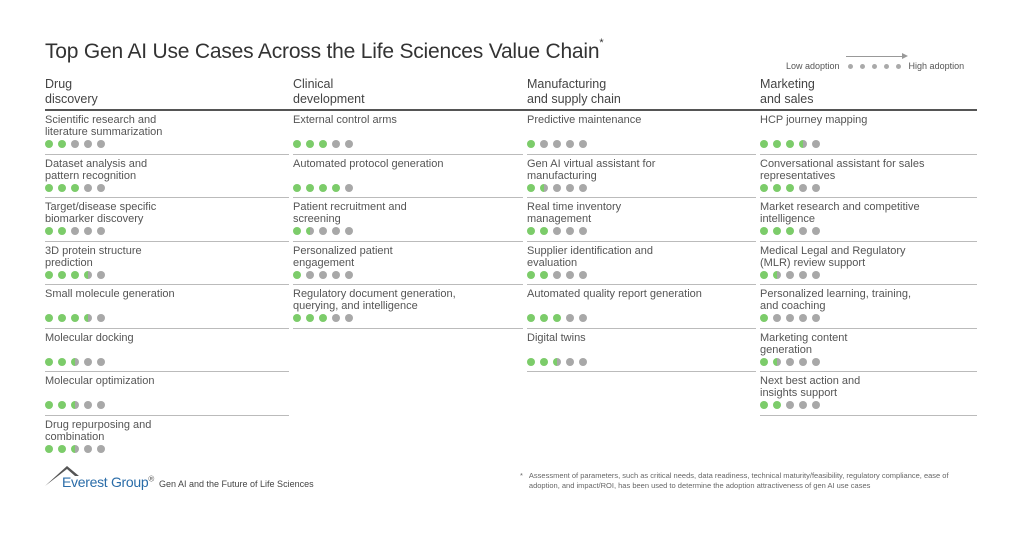 Image resolution: width=1022 pixels, height=535 pixels. I want to click on header-divider, so click(511, 110).